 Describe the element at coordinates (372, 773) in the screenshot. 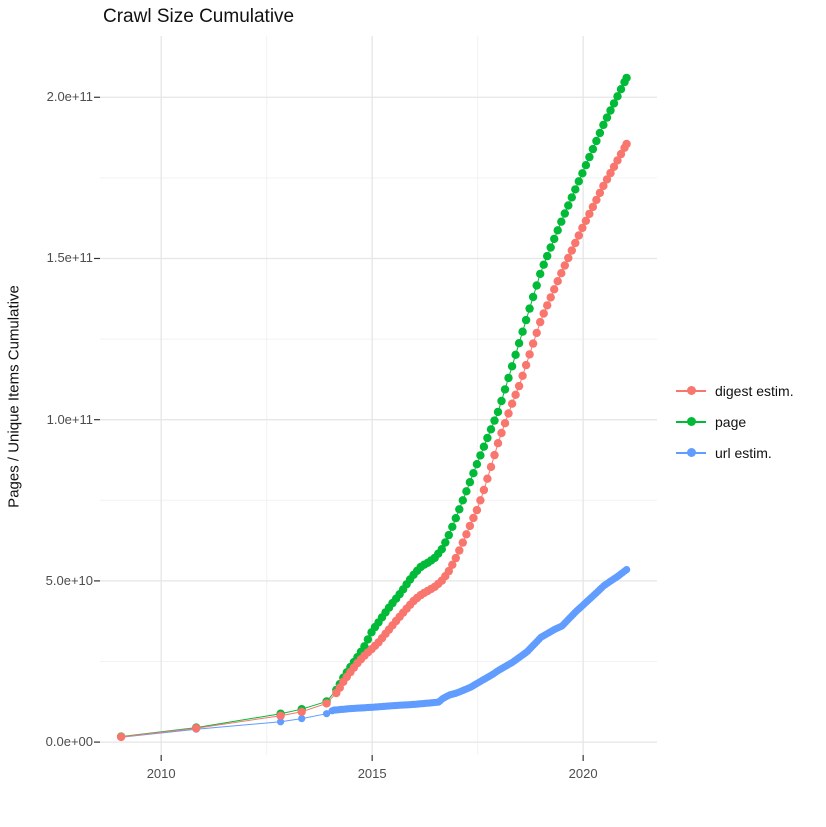

I see `x-axis-tick-label: 2015` at that location.